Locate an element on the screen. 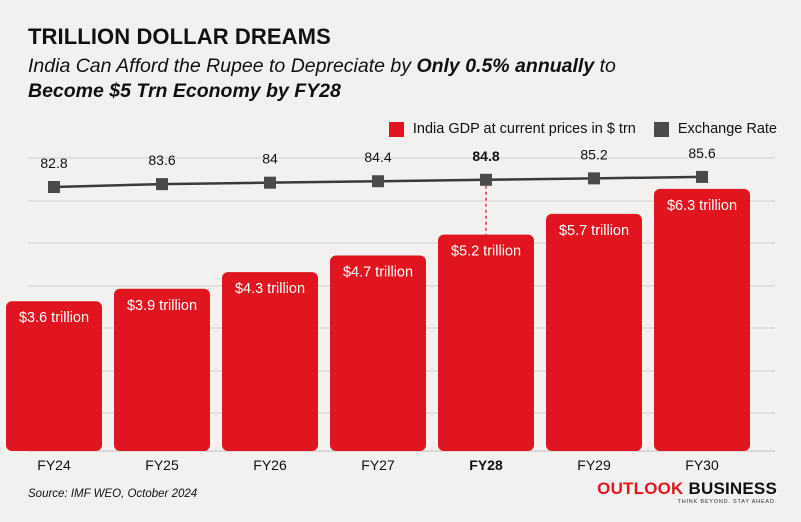 The width and height of the screenshot is (801, 522). bar-label: $3.9 trillion is located at coordinates (162, 306).